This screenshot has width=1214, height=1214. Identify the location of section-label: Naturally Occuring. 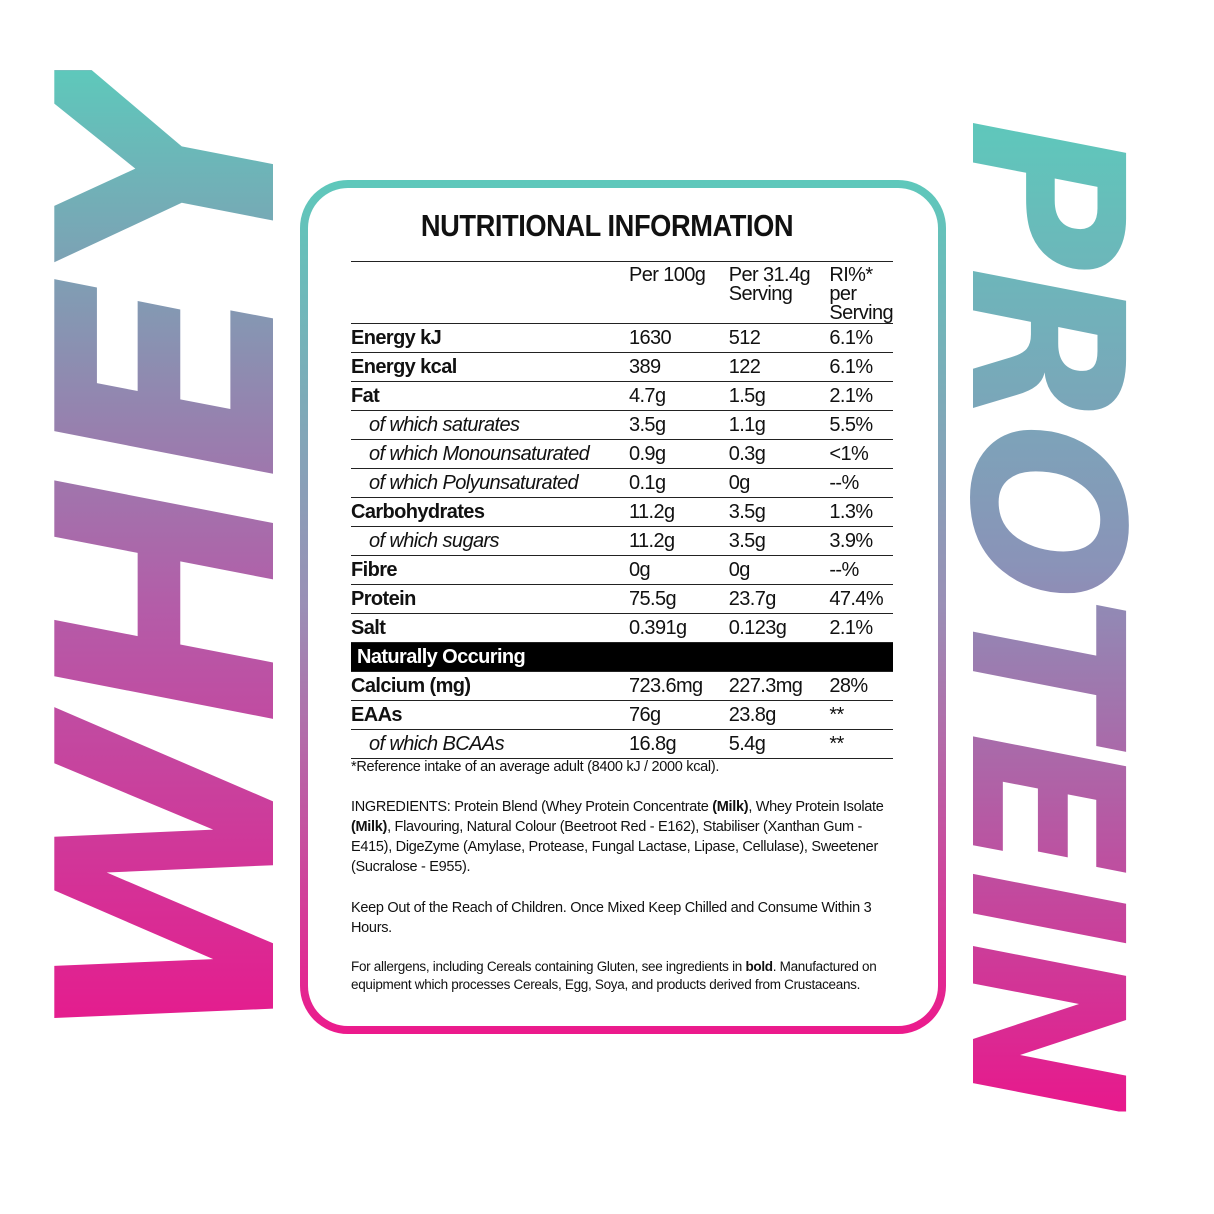
(622, 657).